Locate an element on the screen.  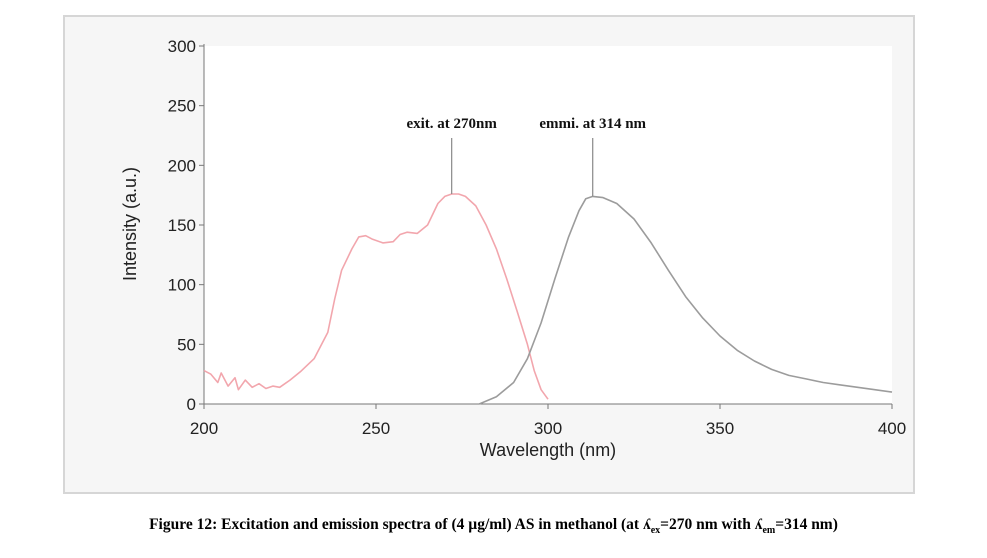
excitation-peak-label: exit. at 270nm is located at coordinates (451, 124).